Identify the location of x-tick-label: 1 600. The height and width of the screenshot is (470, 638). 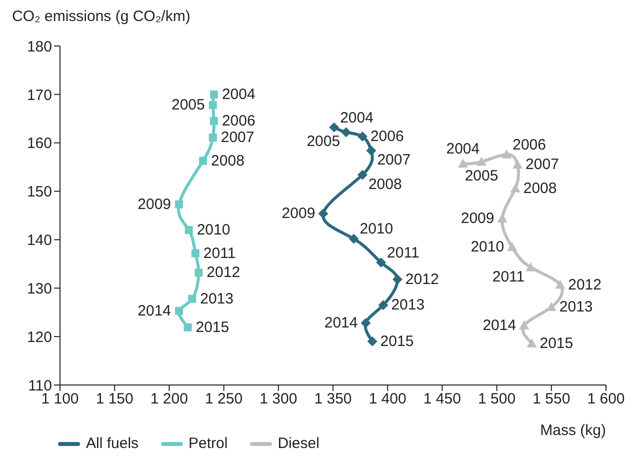
(606, 399).